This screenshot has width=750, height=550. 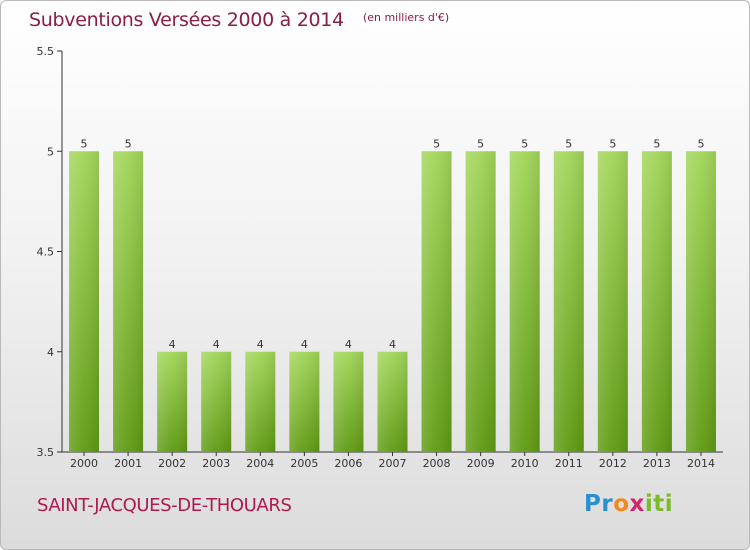 I want to click on x-tick-label: 2012, so click(x=613, y=463).